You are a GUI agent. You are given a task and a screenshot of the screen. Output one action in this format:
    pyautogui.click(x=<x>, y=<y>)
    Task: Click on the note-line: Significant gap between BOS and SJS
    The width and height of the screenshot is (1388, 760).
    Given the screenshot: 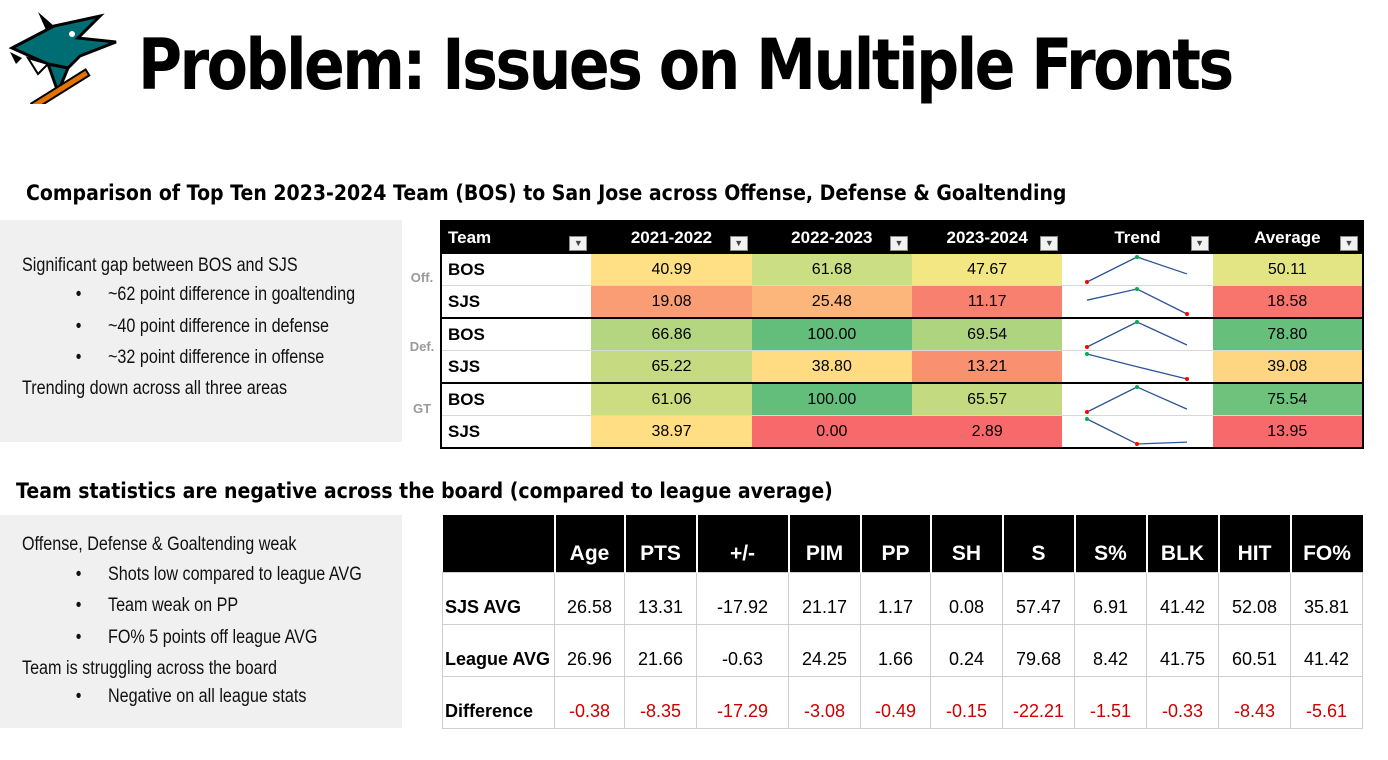 What is the action you would take?
    pyautogui.click(x=160, y=265)
    